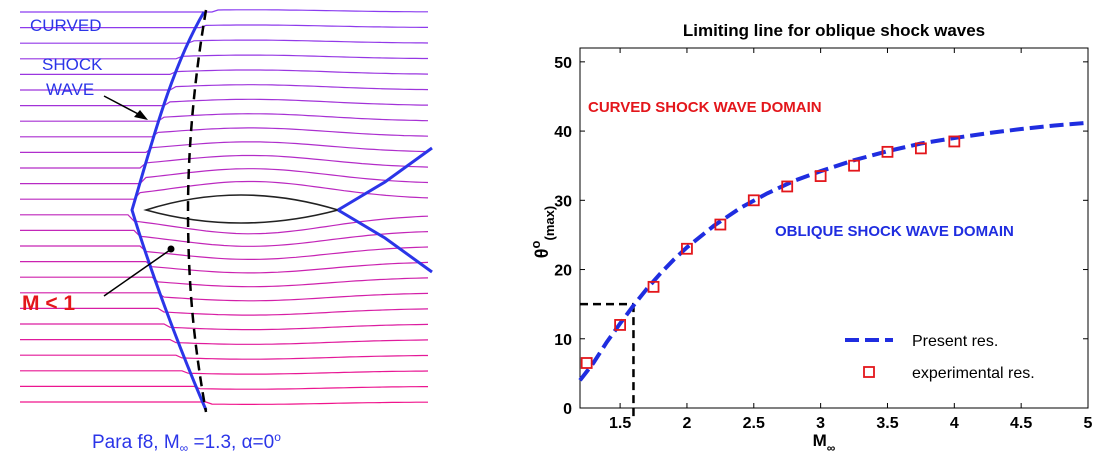 The image size is (1098, 462). I want to click on shock-label-arrowhead, so click(141, 115).